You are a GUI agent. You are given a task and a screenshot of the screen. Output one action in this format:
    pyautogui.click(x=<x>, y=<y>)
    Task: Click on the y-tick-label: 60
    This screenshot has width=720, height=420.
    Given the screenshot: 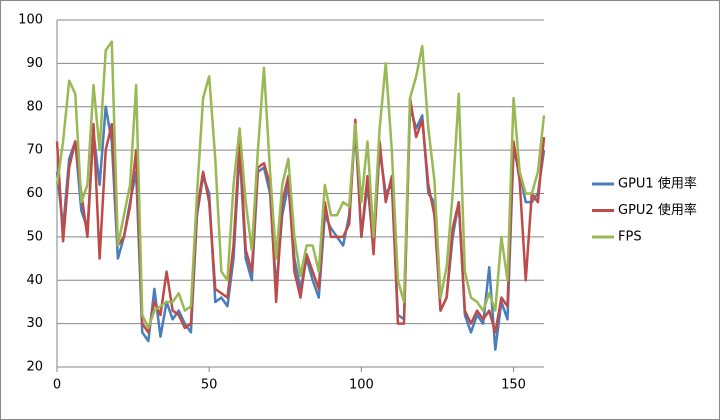 What is the action you would take?
    pyautogui.click(x=34, y=193)
    